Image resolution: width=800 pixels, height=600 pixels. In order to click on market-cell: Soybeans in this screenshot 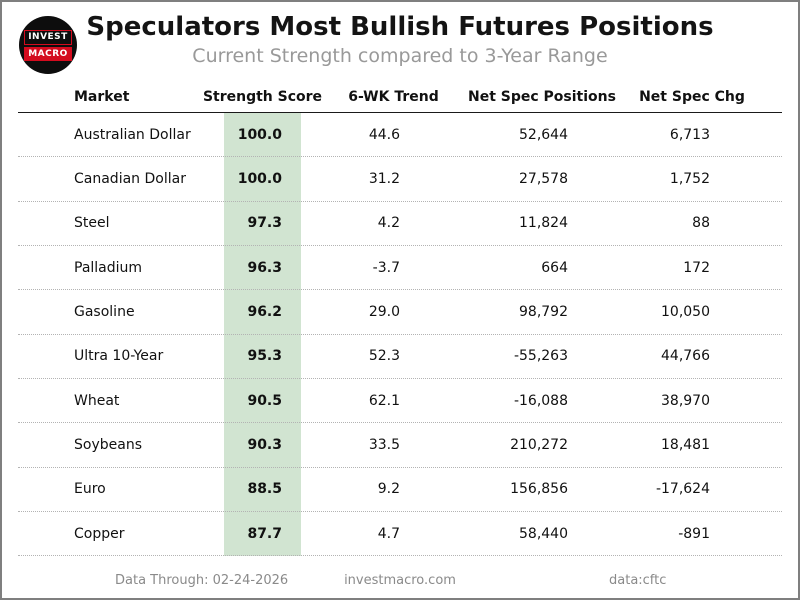, I will do `click(108, 445)`.